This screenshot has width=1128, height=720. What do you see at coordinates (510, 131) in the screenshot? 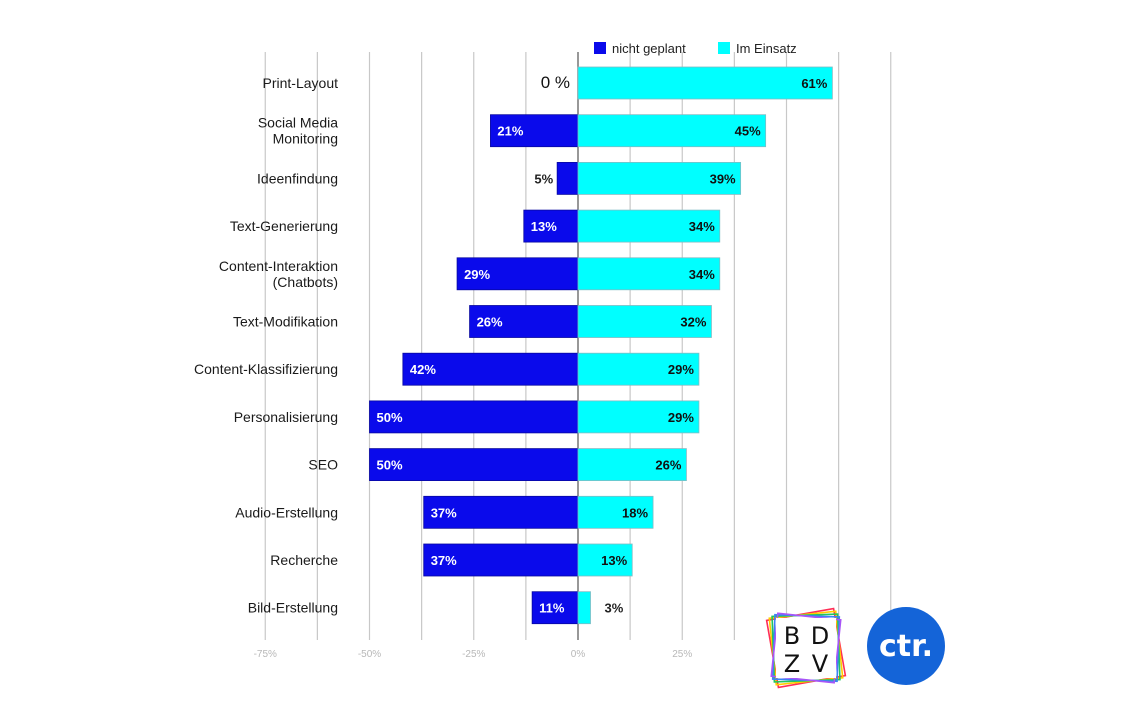
I see `data-label-nicht-geplant: 21%` at bounding box center [510, 131].